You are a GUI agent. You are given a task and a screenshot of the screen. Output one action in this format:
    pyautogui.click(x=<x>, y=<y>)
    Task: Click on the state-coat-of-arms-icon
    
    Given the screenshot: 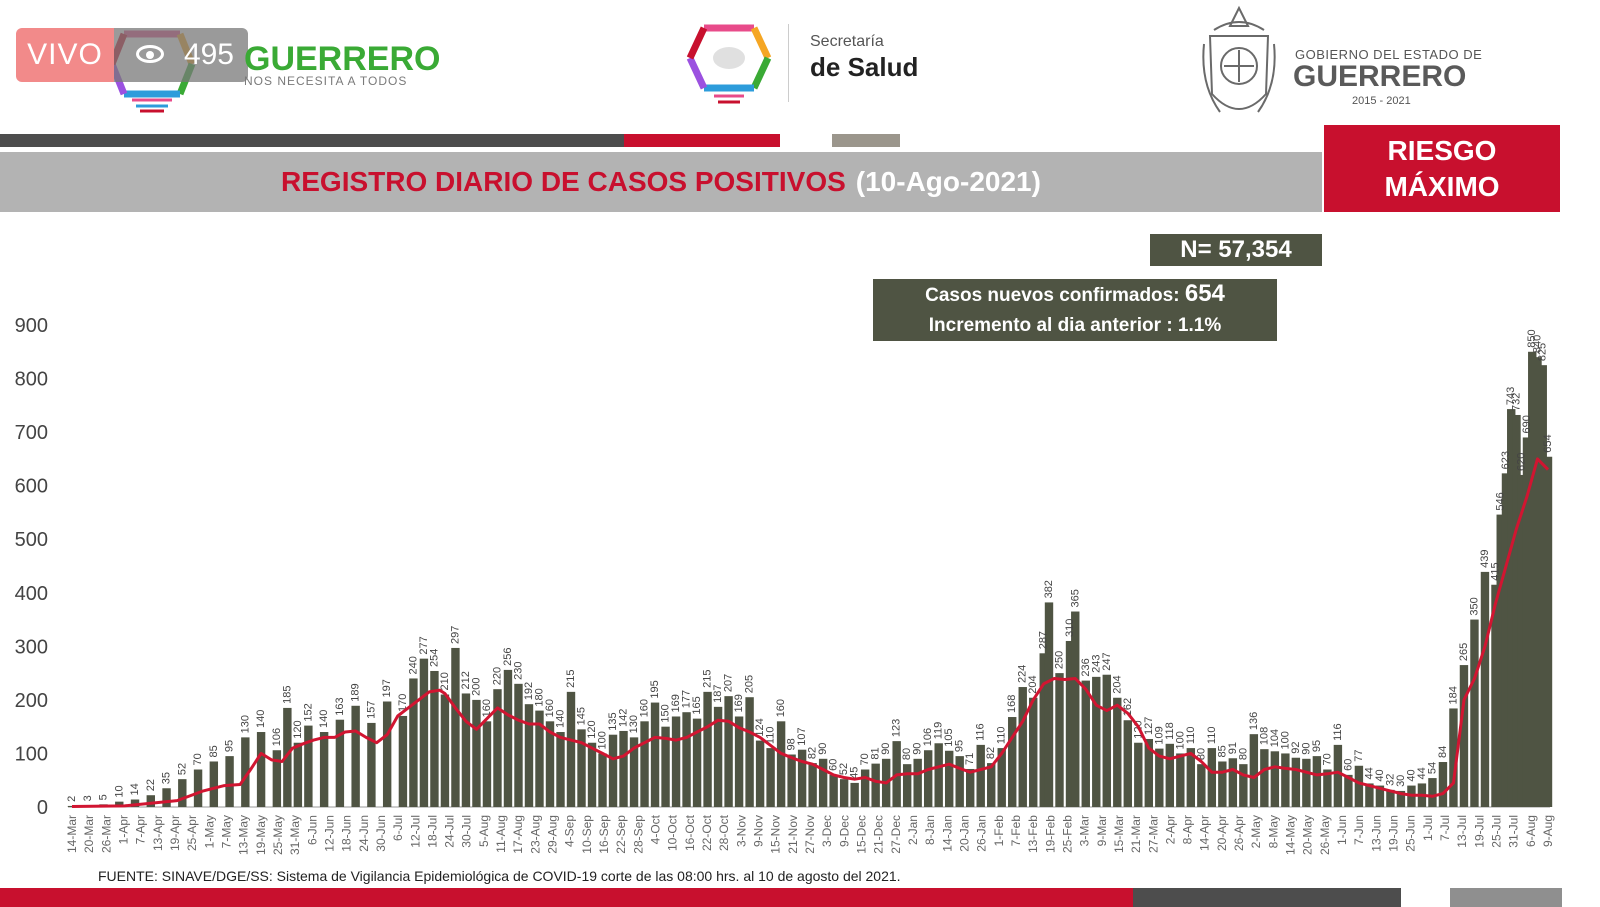 What is the action you would take?
    pyautogui.click(x=1239, y=59)
    